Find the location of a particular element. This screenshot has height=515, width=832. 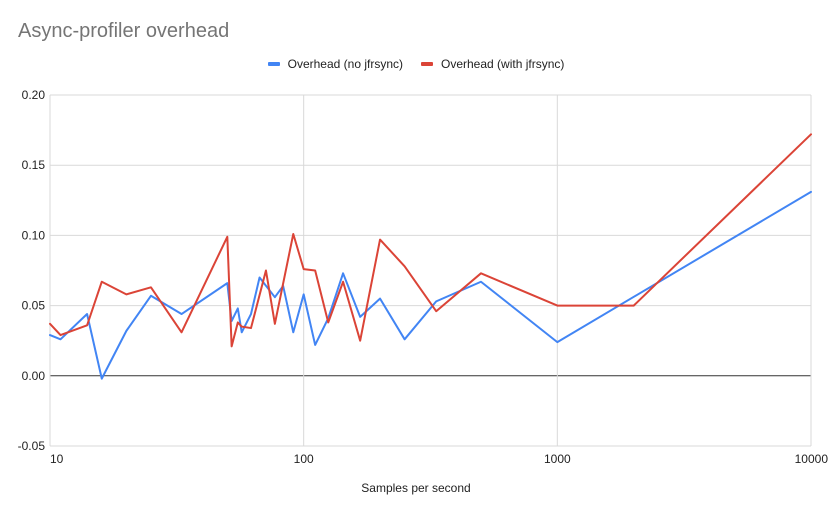

x-axis-label: Samples per second is located at coordinates (416, 488).